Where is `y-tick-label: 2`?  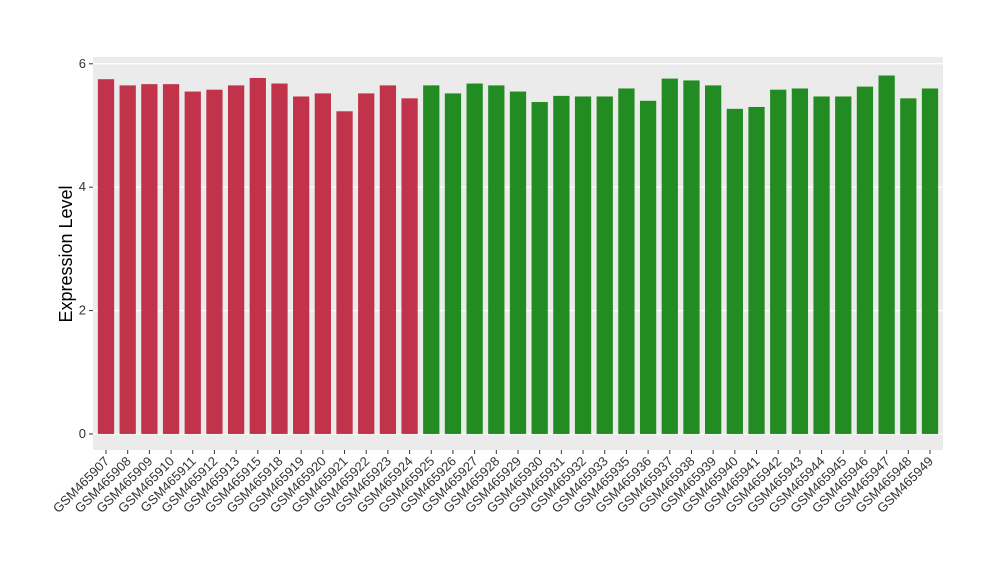
y-tick-label: 2 is located at coordinates (82, 310).